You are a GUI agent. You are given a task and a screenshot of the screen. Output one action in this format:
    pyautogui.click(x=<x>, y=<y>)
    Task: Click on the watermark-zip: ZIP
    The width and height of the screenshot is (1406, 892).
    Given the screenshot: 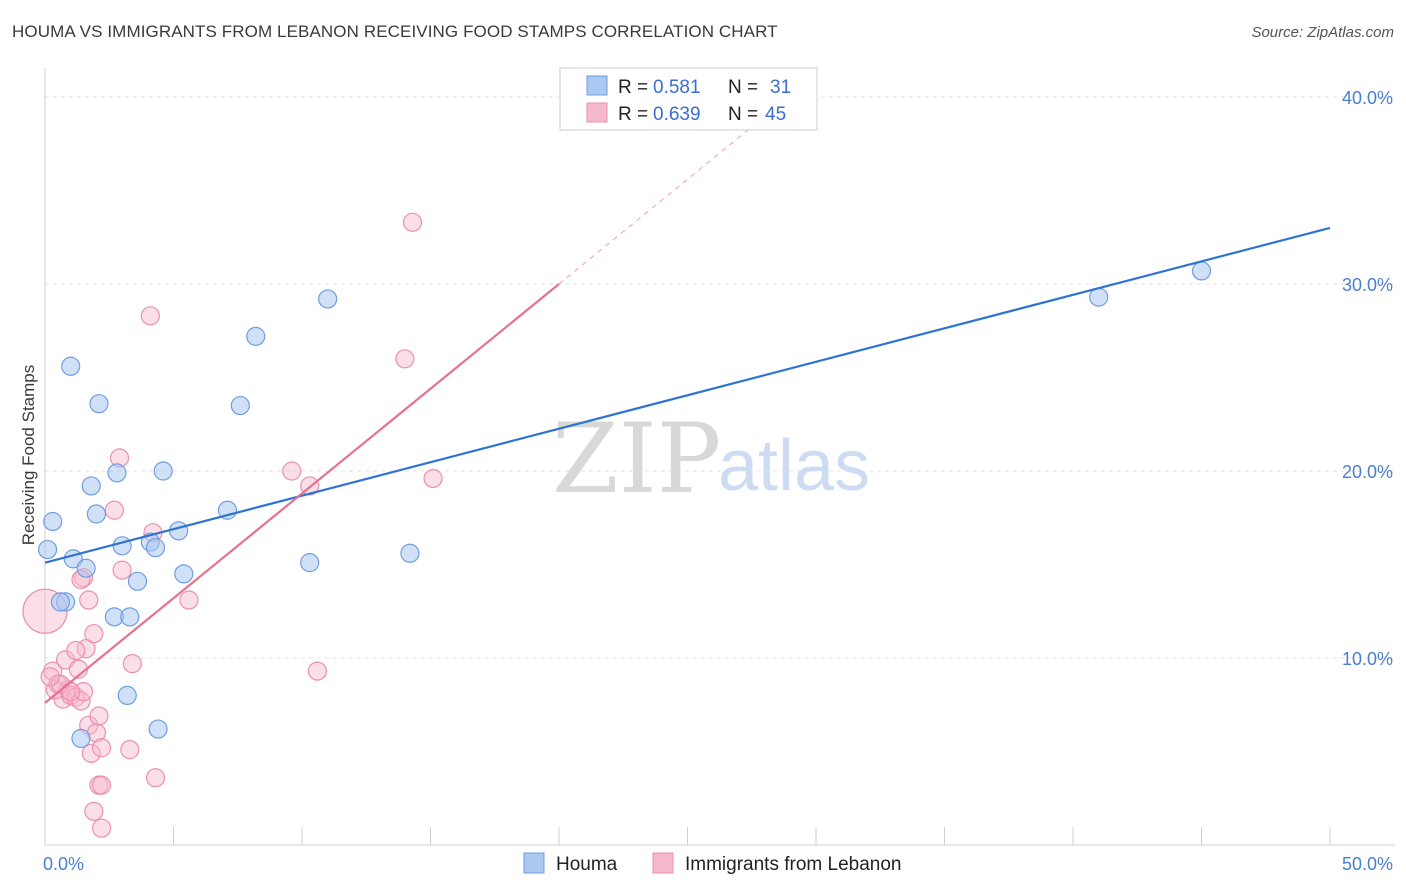 What is the action you would take?
    pyautogui.click(x=636, y=459)
    